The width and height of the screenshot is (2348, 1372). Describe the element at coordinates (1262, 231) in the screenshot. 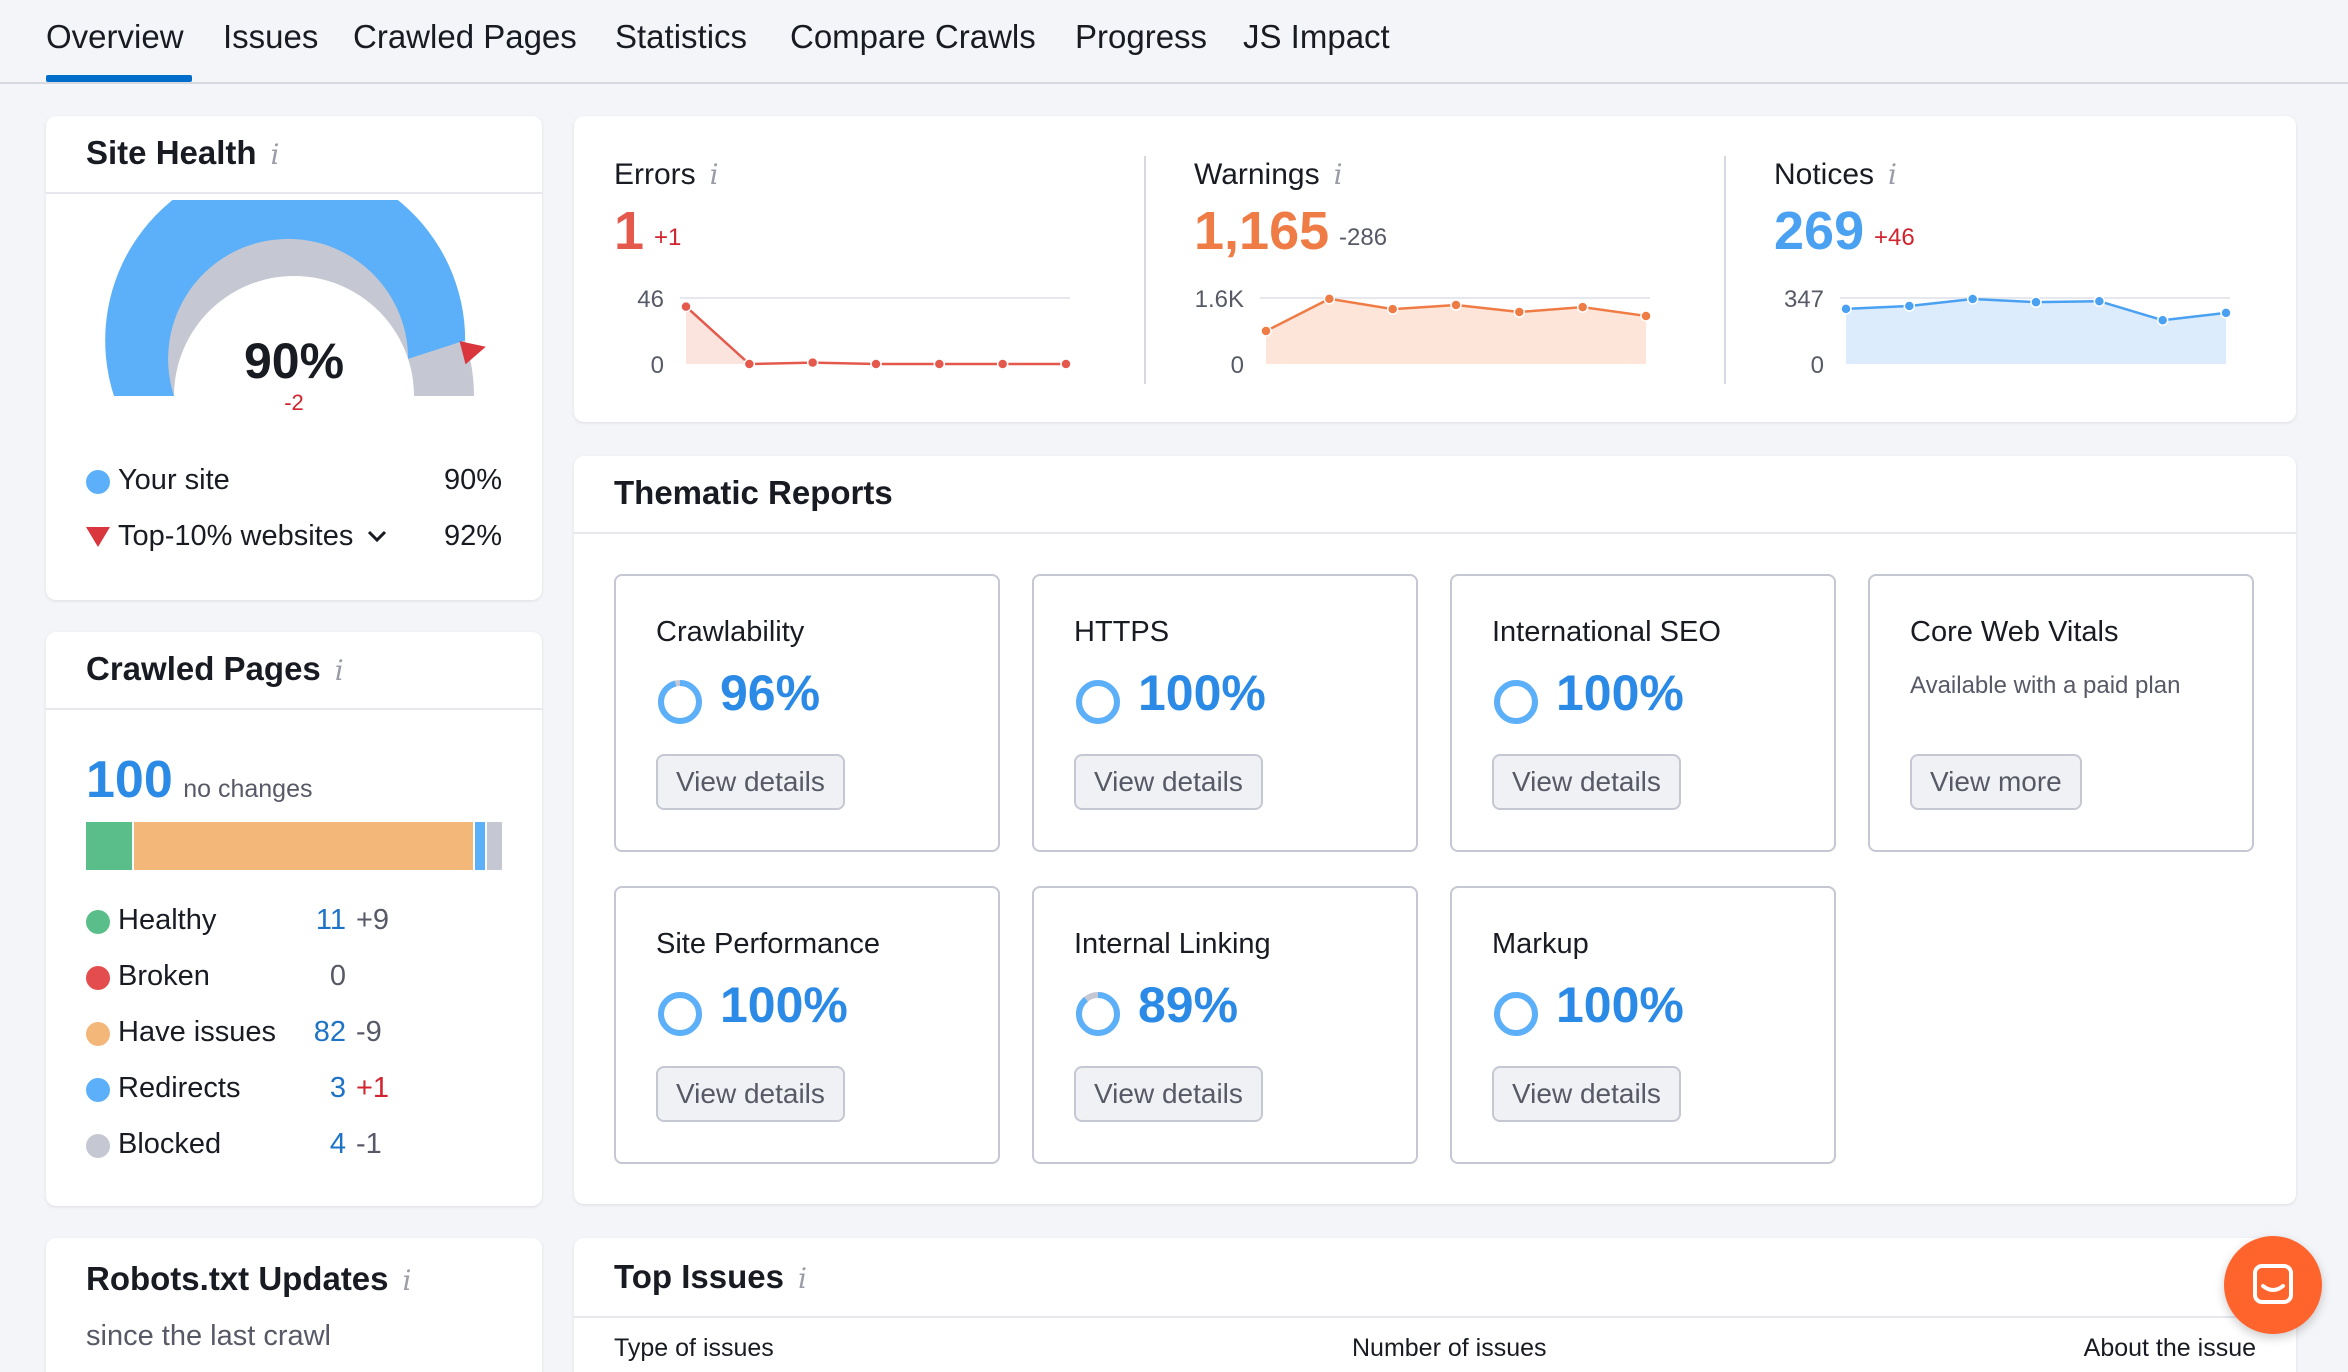

I see `warnings-value: 1,165` at that location.